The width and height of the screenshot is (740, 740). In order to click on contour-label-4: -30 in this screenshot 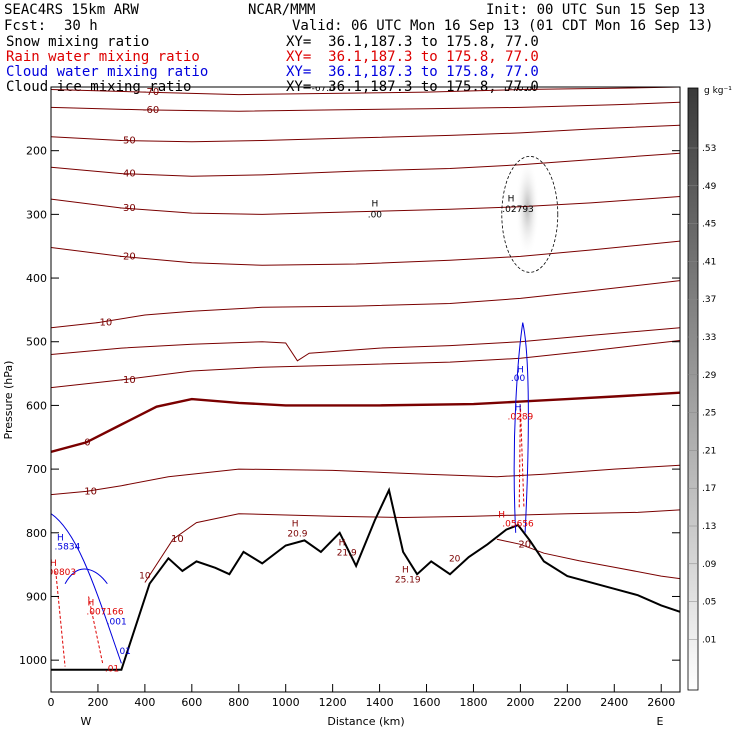, I will do `click(127, 208)`.